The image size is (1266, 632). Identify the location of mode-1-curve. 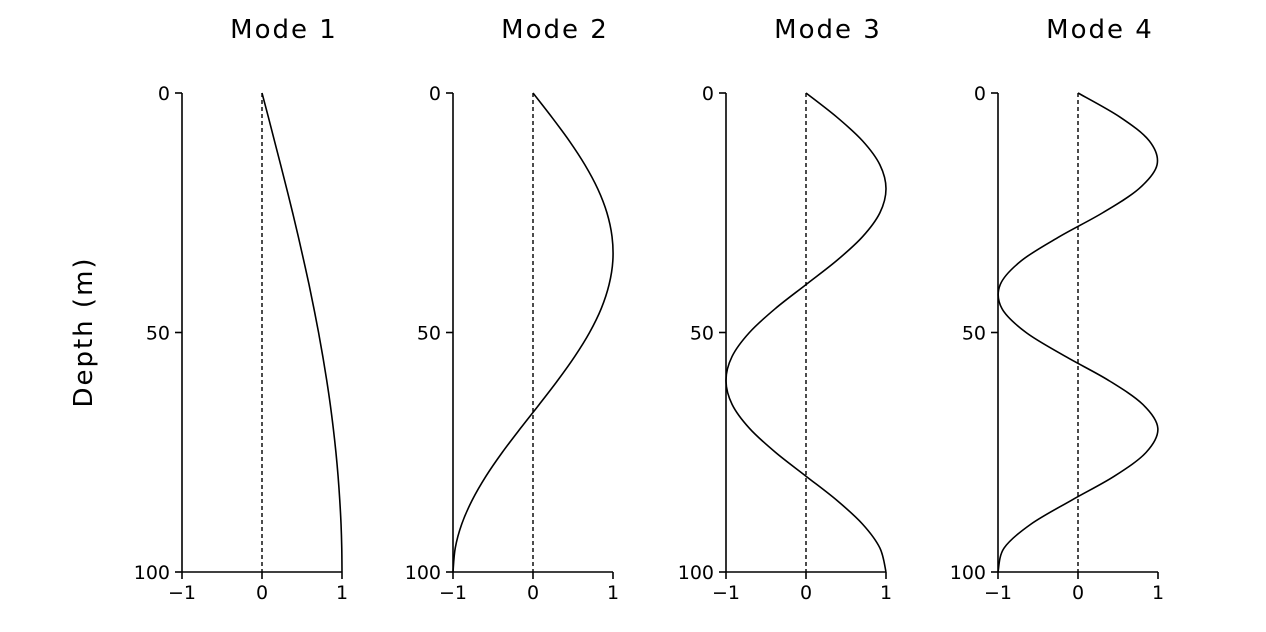
(302, 332).